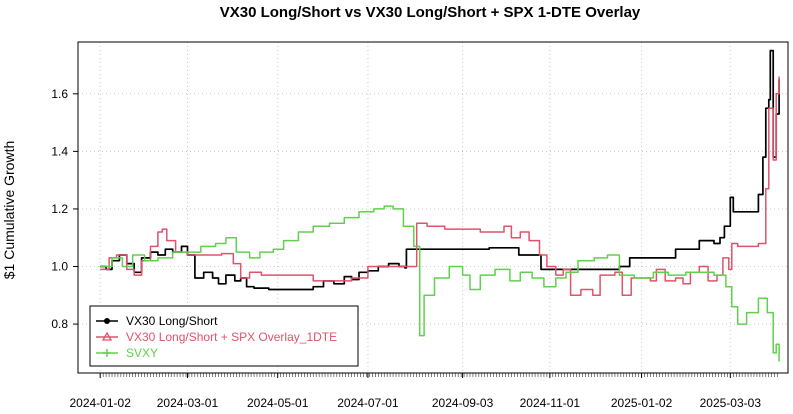  What do you see at coordinates (550, 403) in the screenshot?
I see `x-tick-label: 2024-11-01` at bounding box center [550, 403].